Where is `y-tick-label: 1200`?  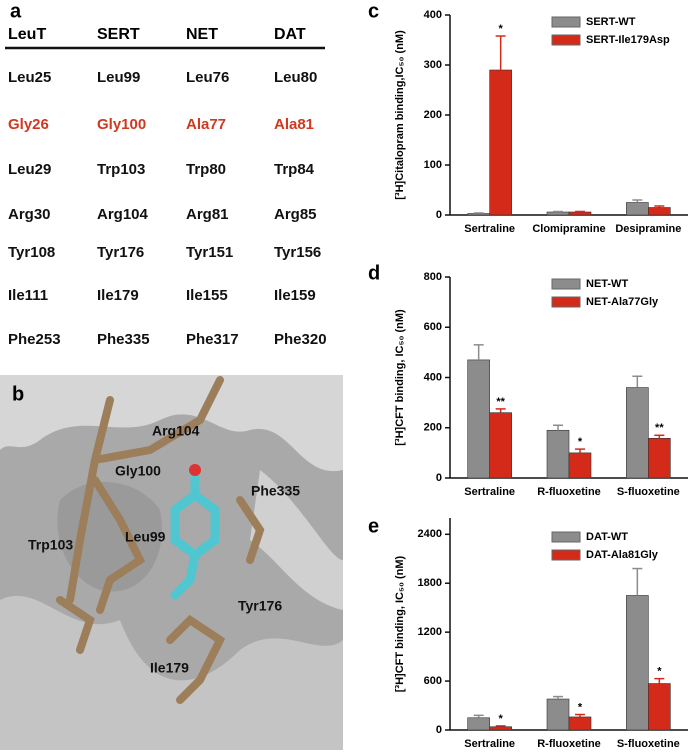 y-tick-label: 1200 is located at coordinates (430, 632).